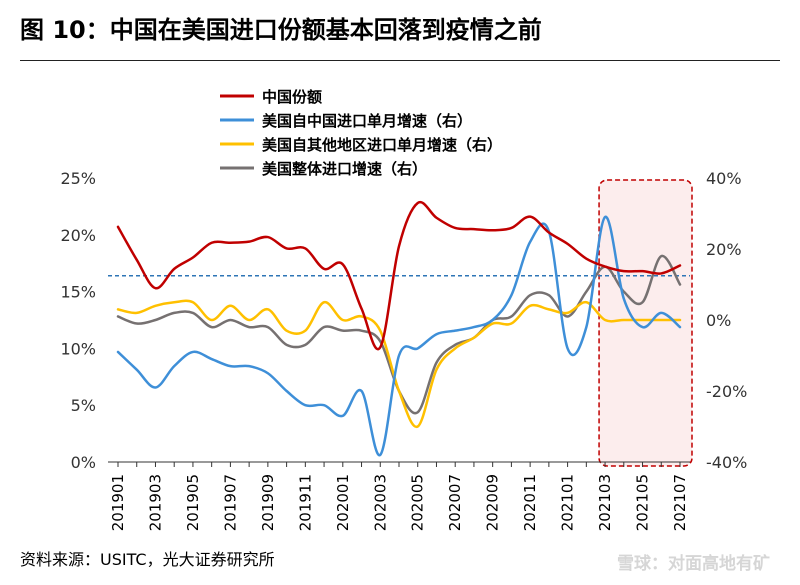 This screenshot has width=800, height=585. Describe the element at coordinates (305, 502) in the screenshot. I see `x-tick-label: 201911` at that location.